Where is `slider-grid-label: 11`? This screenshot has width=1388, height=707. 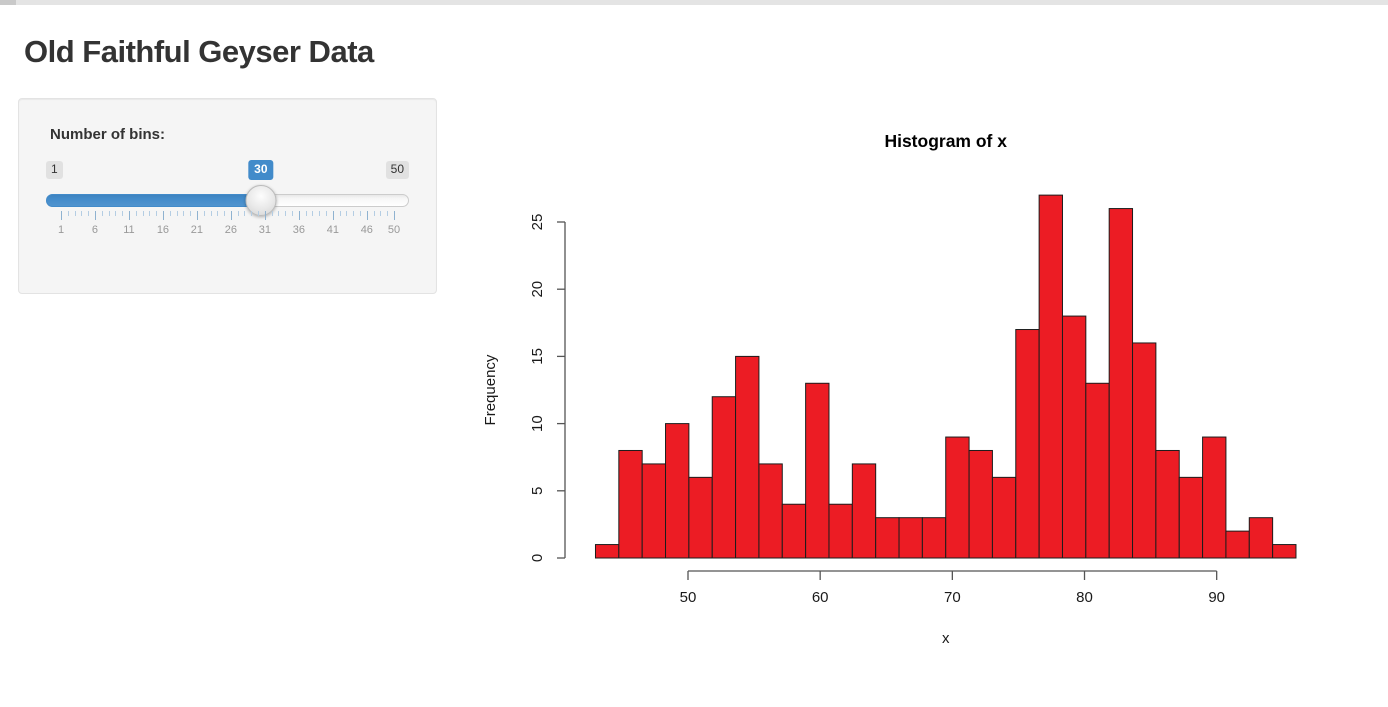 slider-grid-label: 11 is located at coordinates (129, 230).